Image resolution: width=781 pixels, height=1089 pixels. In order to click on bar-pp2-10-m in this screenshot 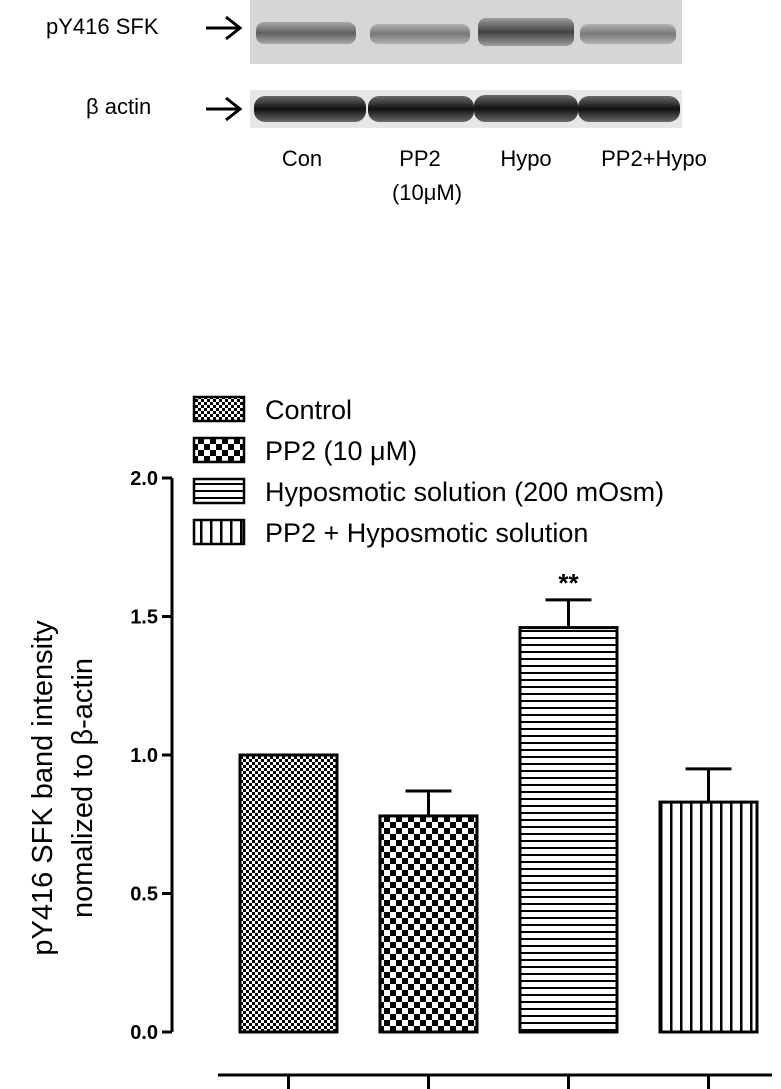, I will do `click(428, 924)`.